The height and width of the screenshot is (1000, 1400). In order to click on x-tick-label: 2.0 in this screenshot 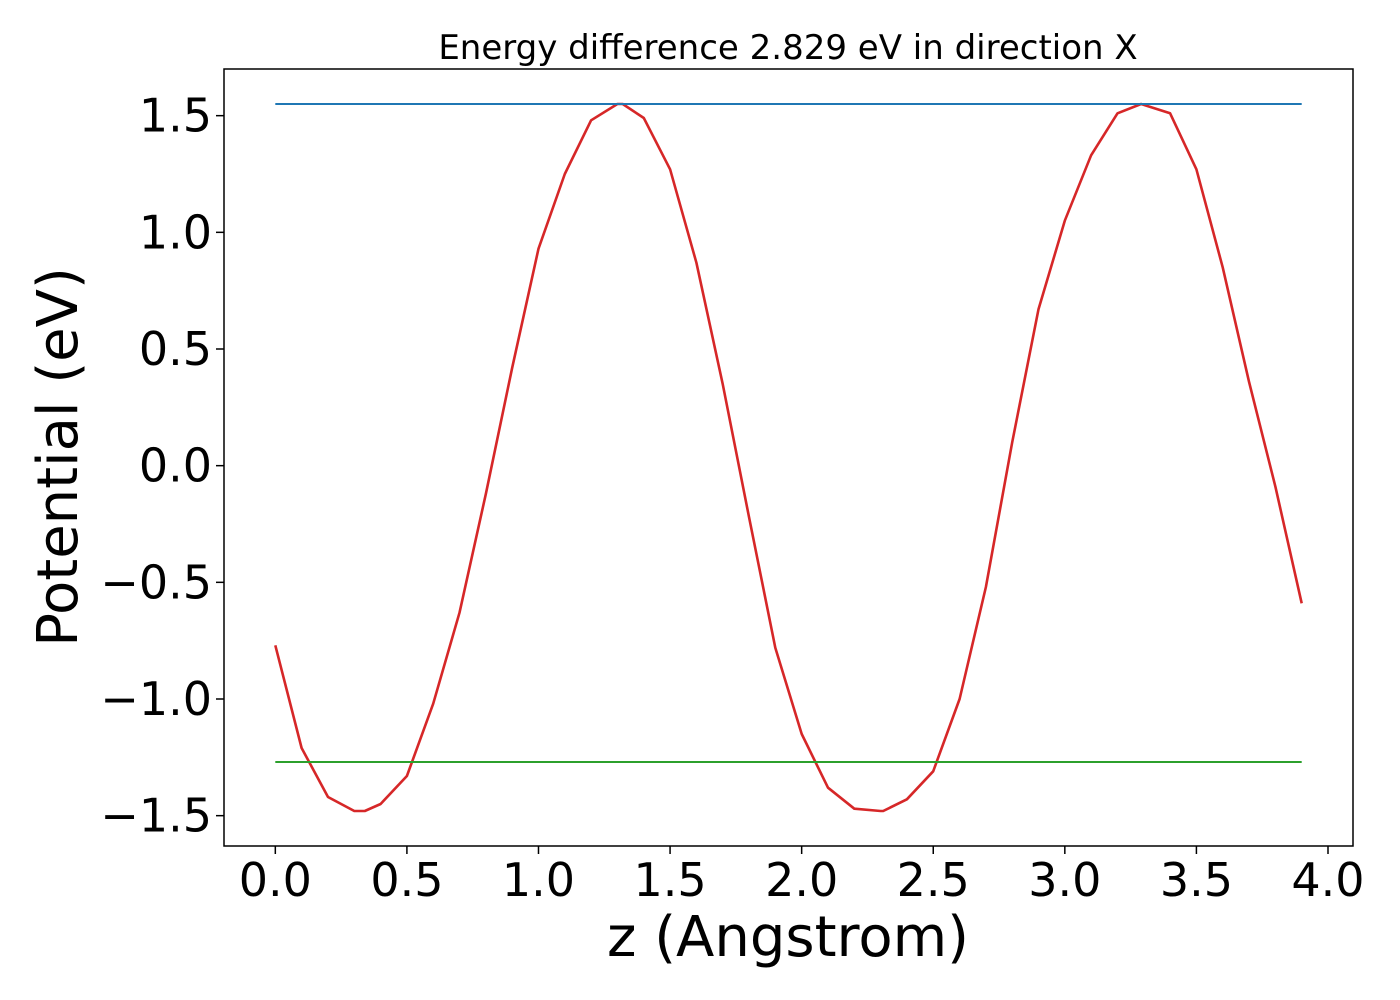, I will do `click(801, 880)`.